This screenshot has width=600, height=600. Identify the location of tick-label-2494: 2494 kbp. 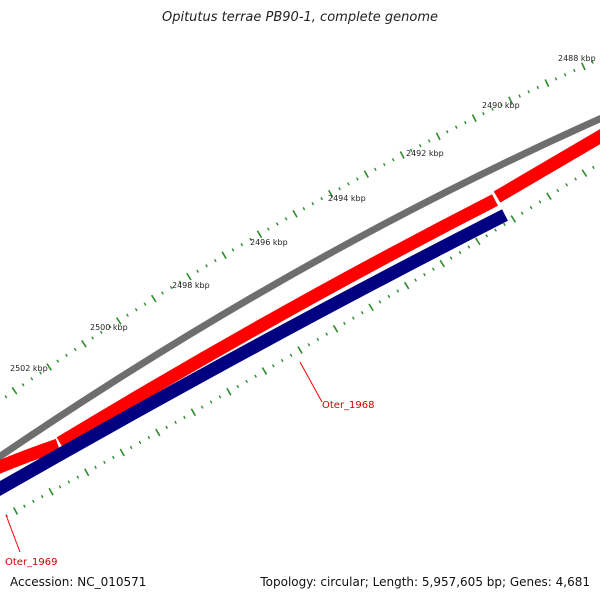
(347, 198).